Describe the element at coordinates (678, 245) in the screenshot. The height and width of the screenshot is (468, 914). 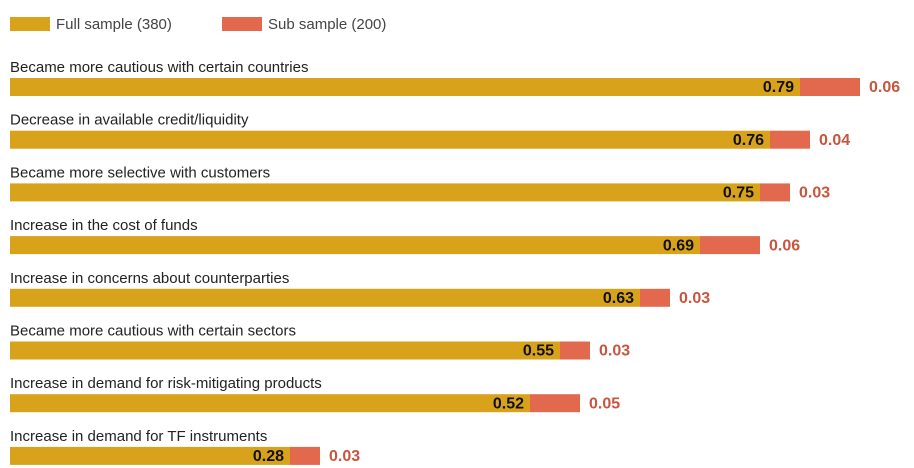
I see `value-label: 0.69` at that location.